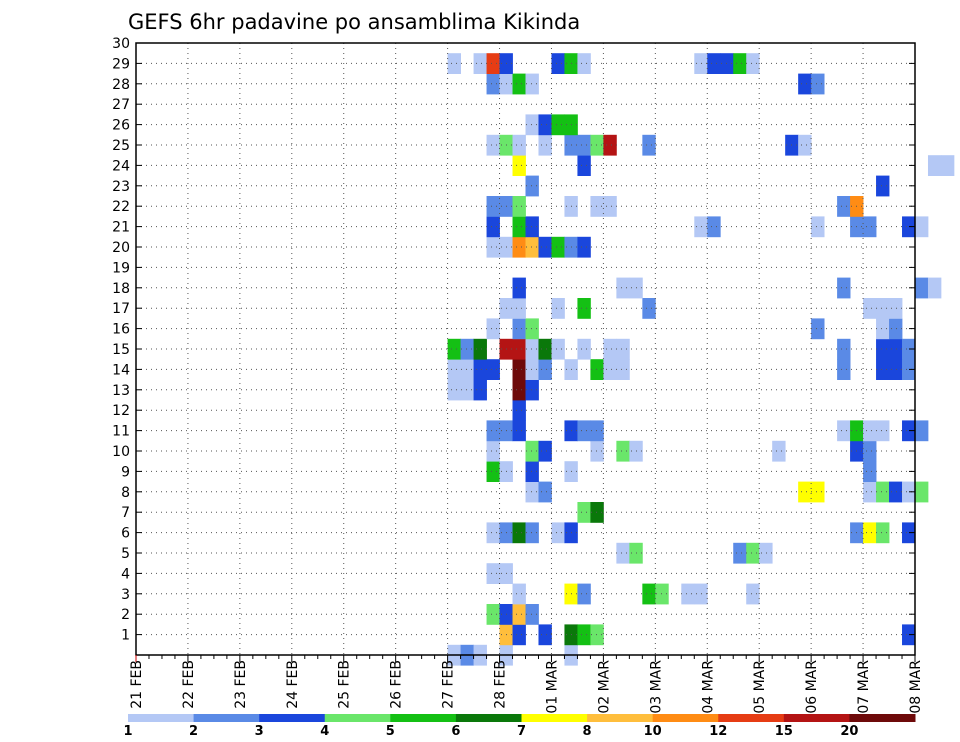 The height and width of the screenshot is (742, 960). Describe the element at coordinates (916, 687) in the screenshot. I see `x-tick-label: 08 MAR` at that location.